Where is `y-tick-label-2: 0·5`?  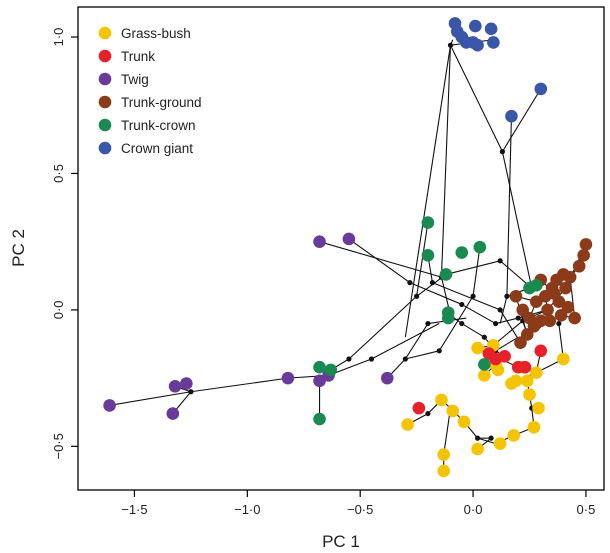 y-tick-label-2: 0·5 is located at coordinates (58, 173).